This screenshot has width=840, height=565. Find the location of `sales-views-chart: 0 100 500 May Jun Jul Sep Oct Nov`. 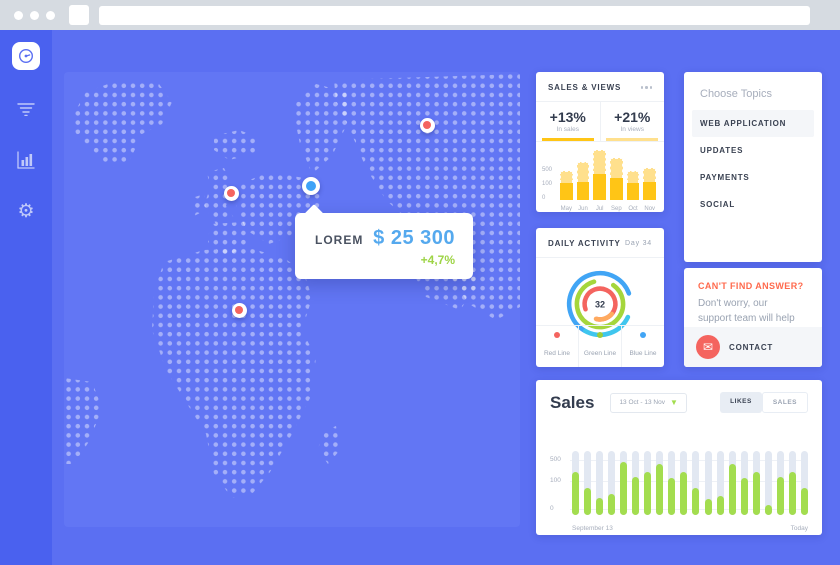

sales-views-chart: 0 100 500 May Jun Jul Sep Oct Nov is located at coordinates (600, 178).